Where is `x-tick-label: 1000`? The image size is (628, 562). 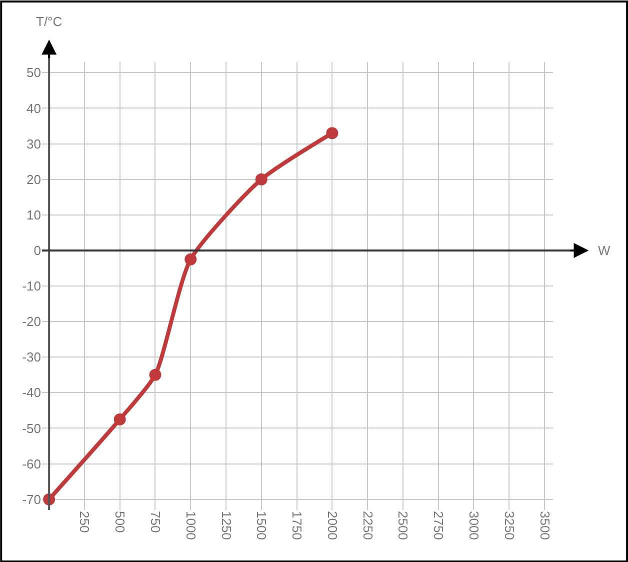
x-tick-label: 1000 is located at coordinates (190, 525).